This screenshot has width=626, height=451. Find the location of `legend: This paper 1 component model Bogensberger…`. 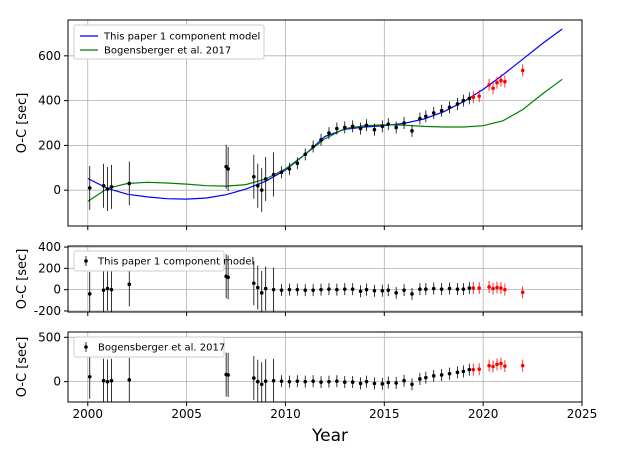

legend: This paper 1 component model Bogensberger… is located at coordinates (169, 42).